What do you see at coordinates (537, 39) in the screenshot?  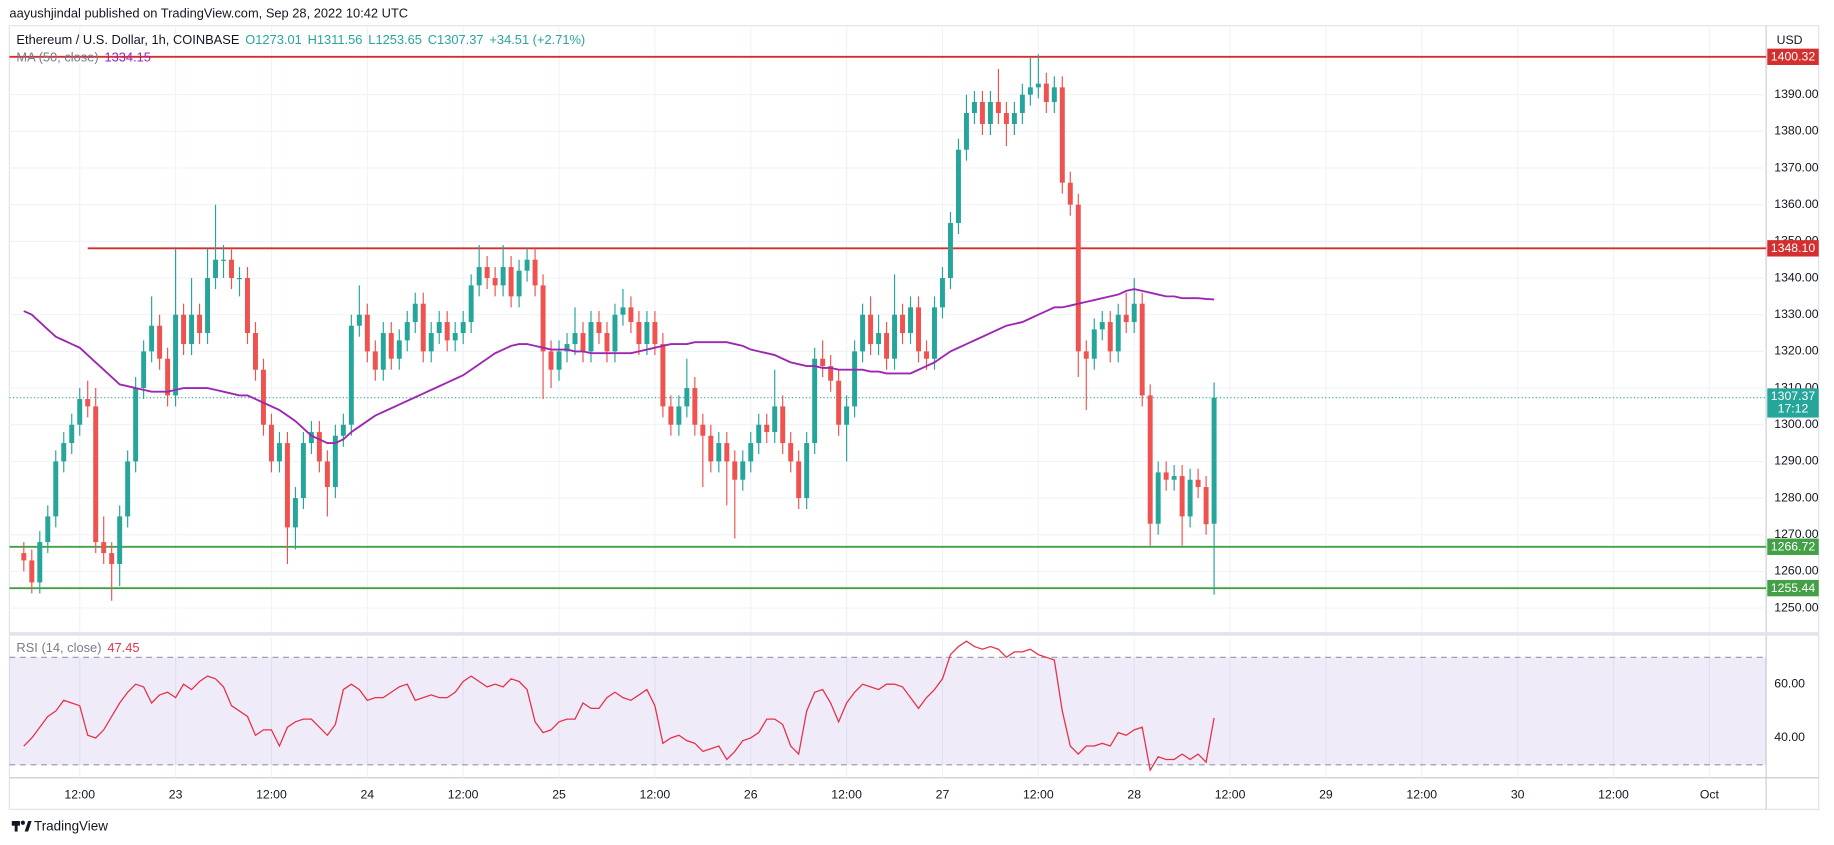 I see `quote-value: +34.51 (+2.71%)` at bounding box center [537, 39].